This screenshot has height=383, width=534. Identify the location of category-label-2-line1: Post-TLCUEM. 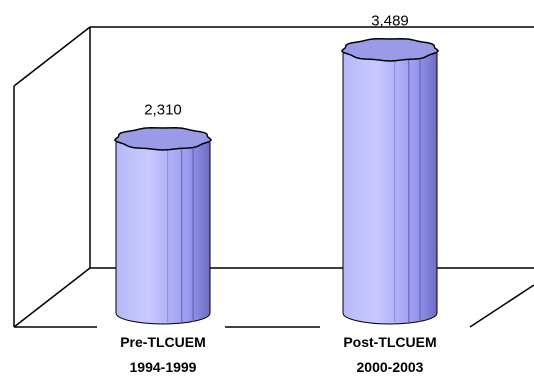
(389, 342).